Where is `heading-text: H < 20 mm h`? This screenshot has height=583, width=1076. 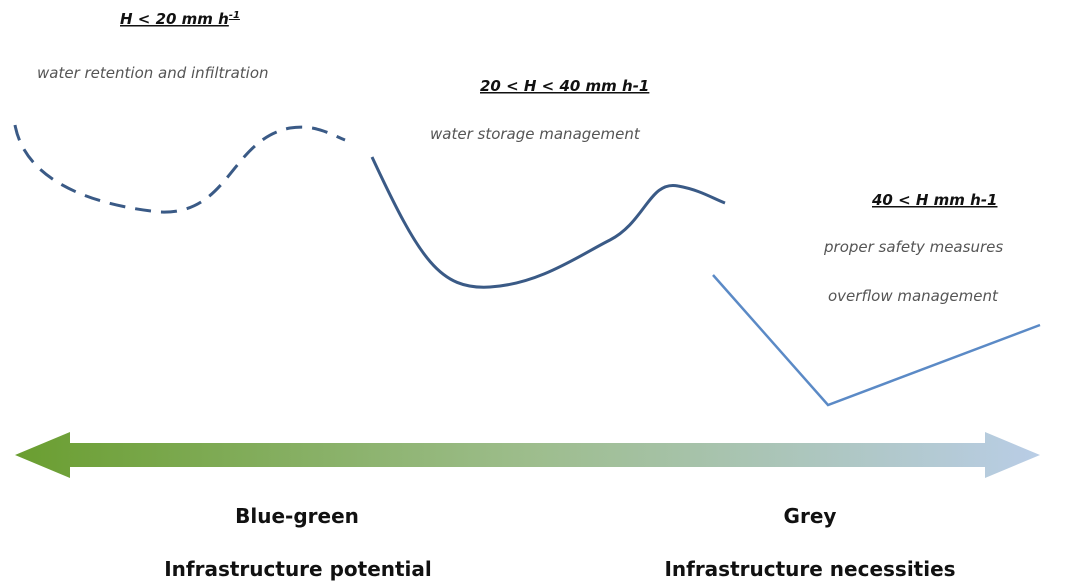 heading-text: H < 20 mm h is located at coordinates (174, 19).